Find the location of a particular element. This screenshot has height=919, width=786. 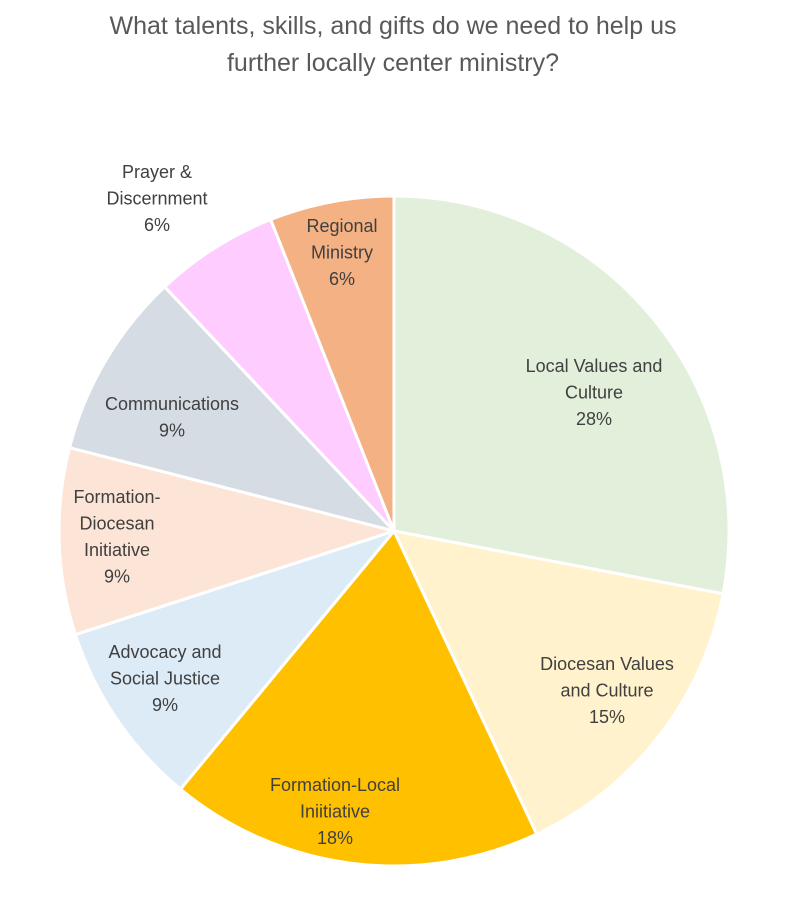

slice-category-label: Communications is located at coordinates (172, 404).